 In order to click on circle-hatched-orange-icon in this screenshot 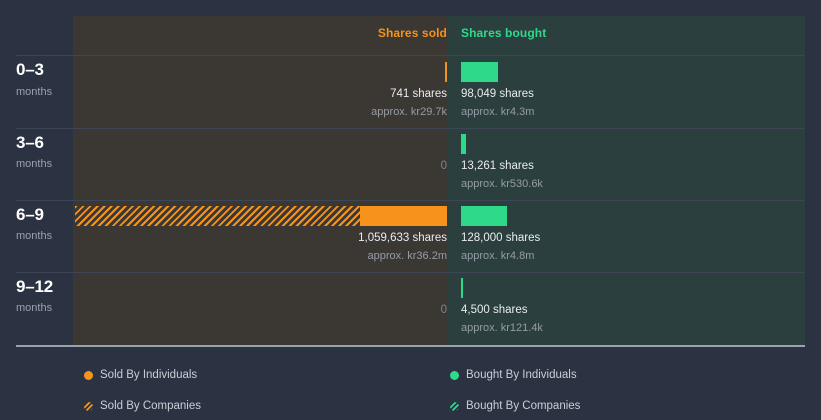, I will do `click(88, 406)`.